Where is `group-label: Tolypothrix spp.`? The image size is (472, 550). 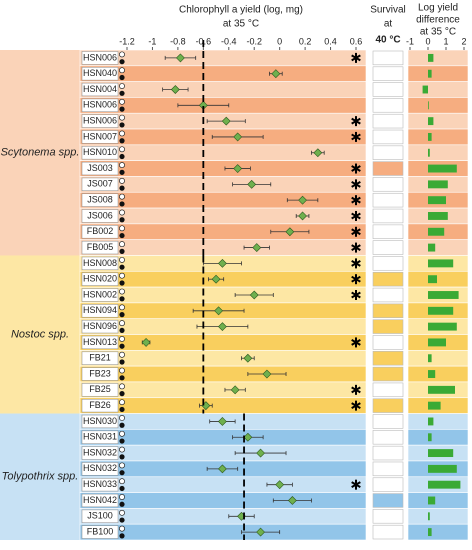
group-label: Tolypothrix spp. is located at coordinates (40, 477).